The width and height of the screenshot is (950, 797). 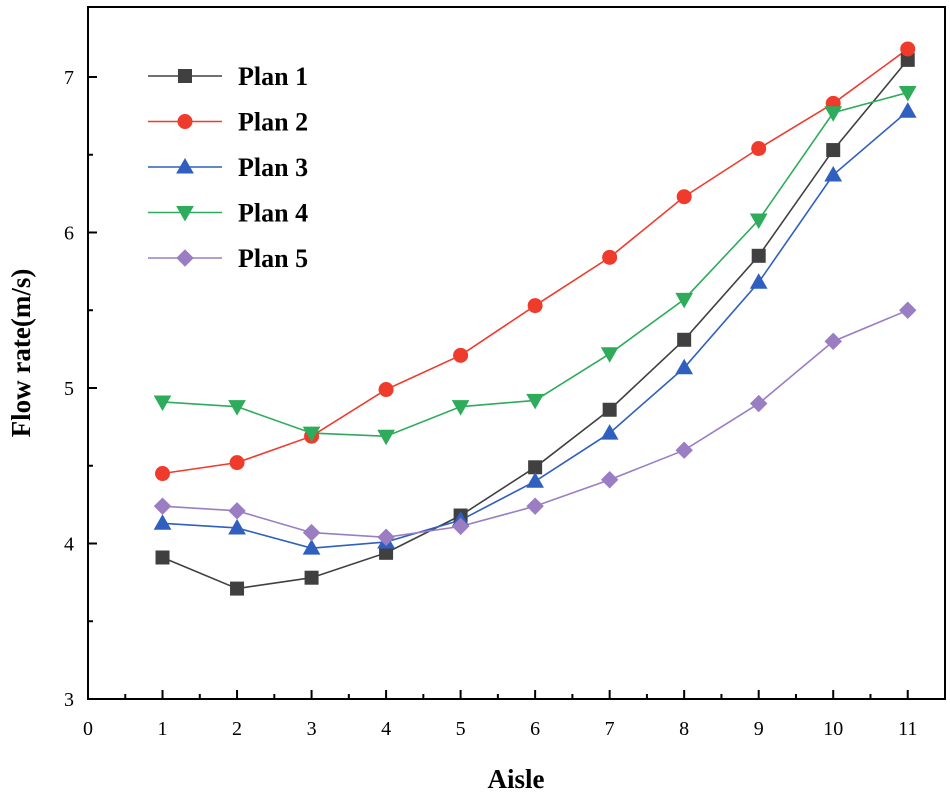 I want to click on x-tick-label: 8, so click(x=684, y=729).